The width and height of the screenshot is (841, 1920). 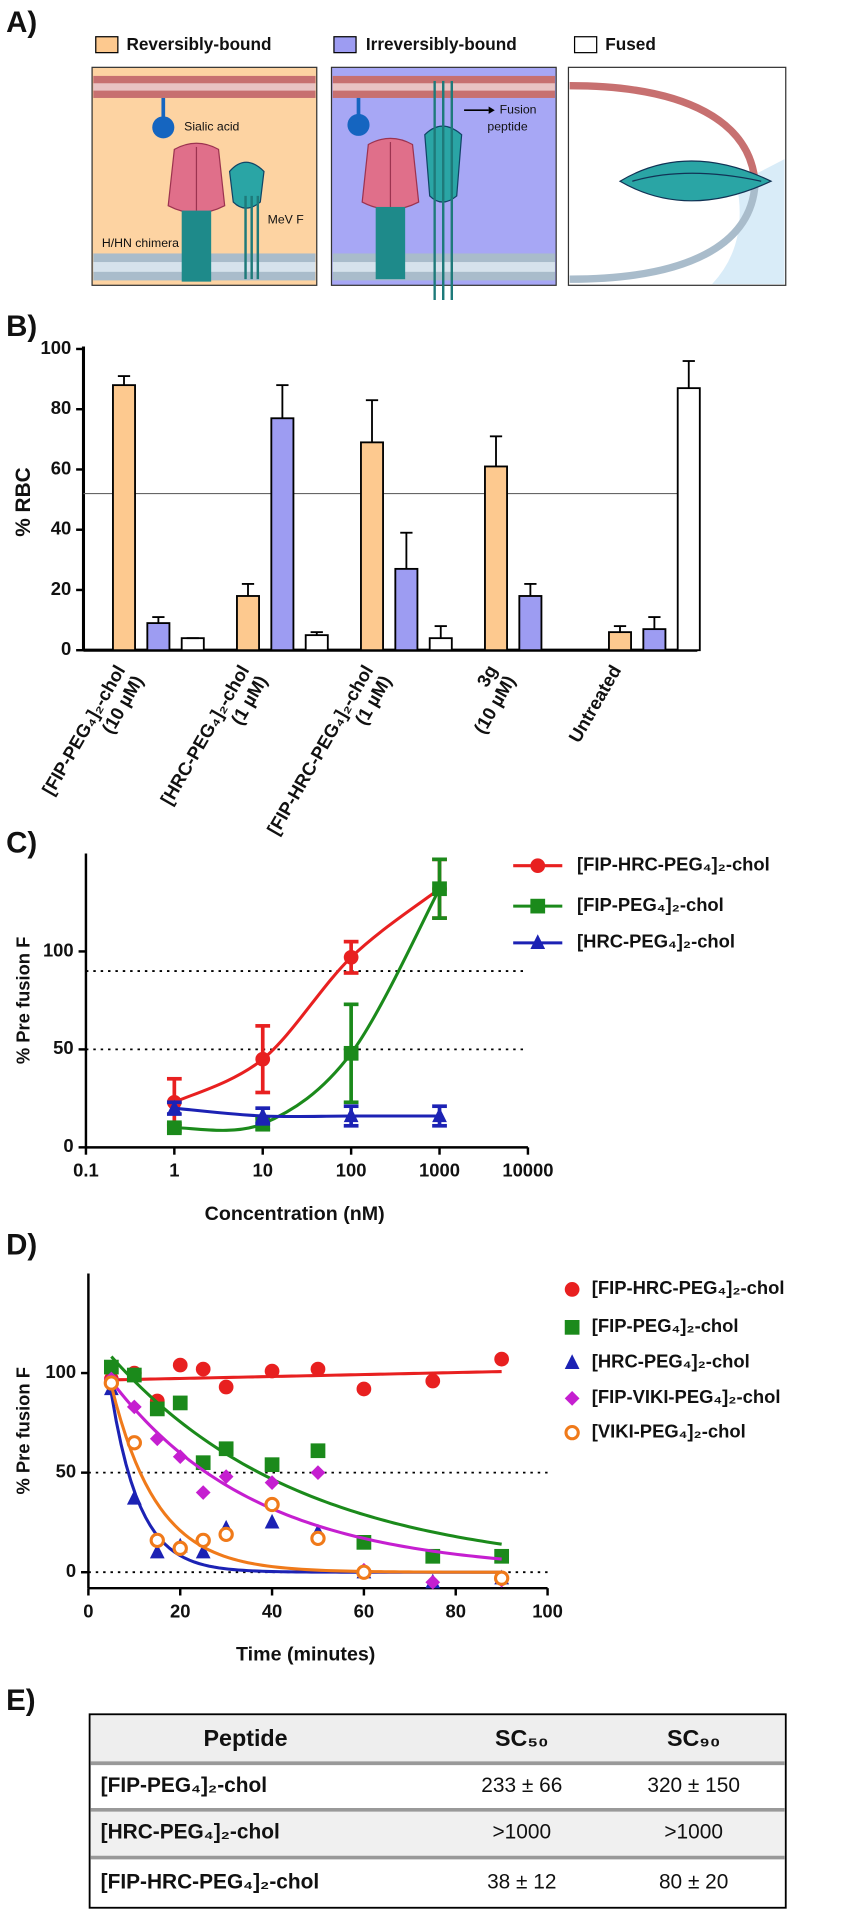 I want to click on x-tick-label: [FIP-HRC-PEG₄]₂-chol, so click(x=320, y=749).